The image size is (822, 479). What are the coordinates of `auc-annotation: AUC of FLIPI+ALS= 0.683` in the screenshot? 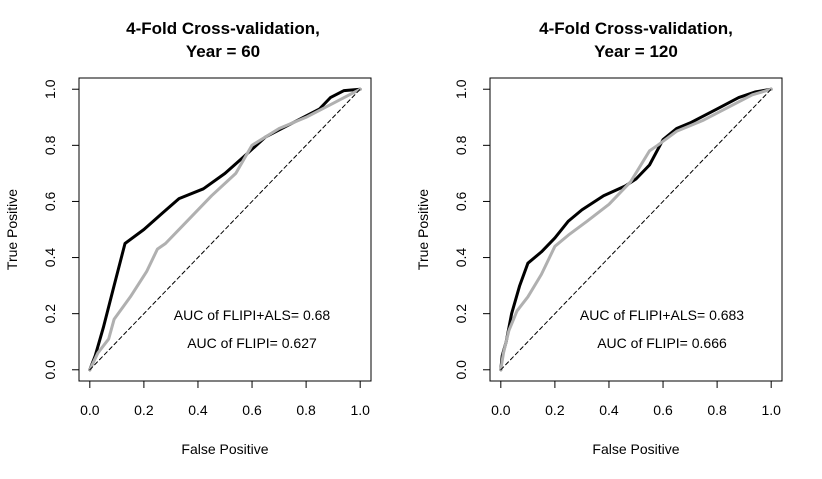 It's located at (662, 315).